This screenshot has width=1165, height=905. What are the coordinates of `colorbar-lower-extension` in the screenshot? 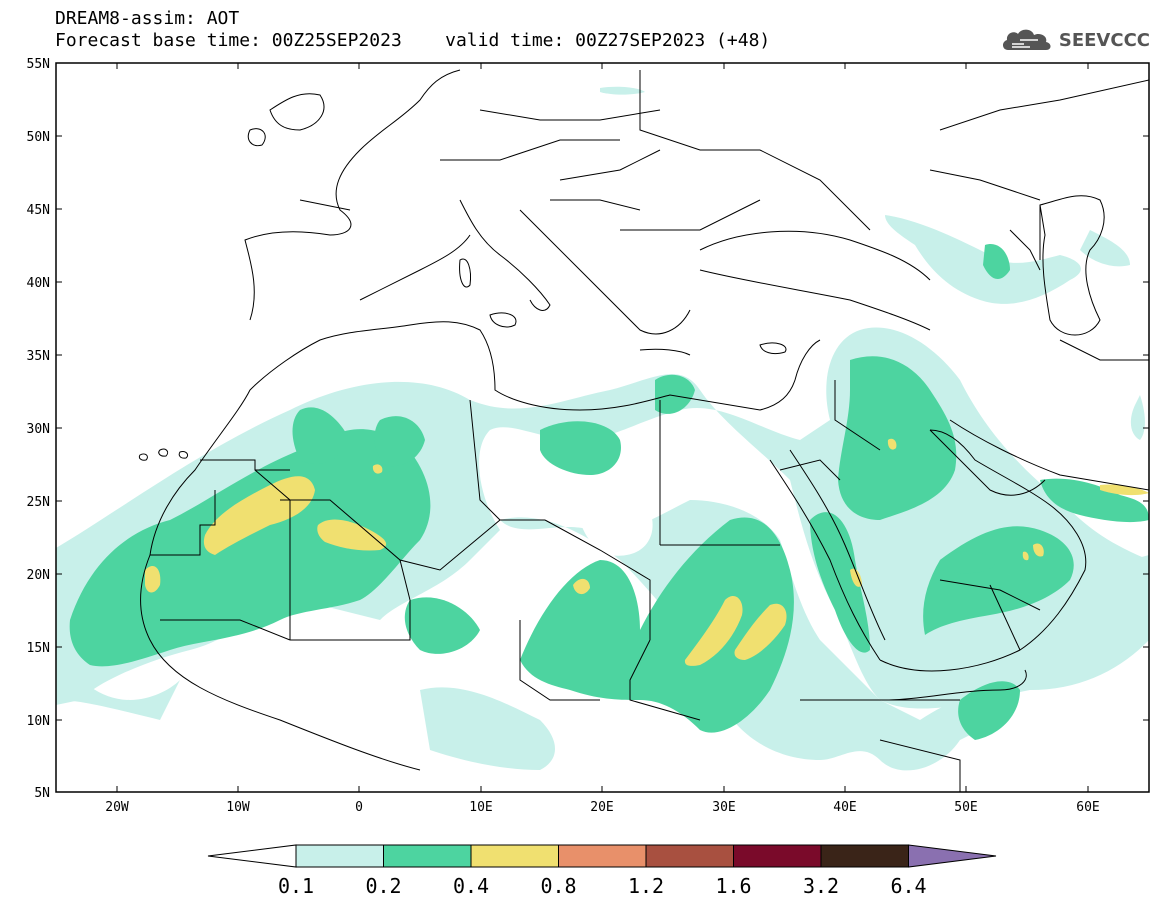 It's located at (252, 856).